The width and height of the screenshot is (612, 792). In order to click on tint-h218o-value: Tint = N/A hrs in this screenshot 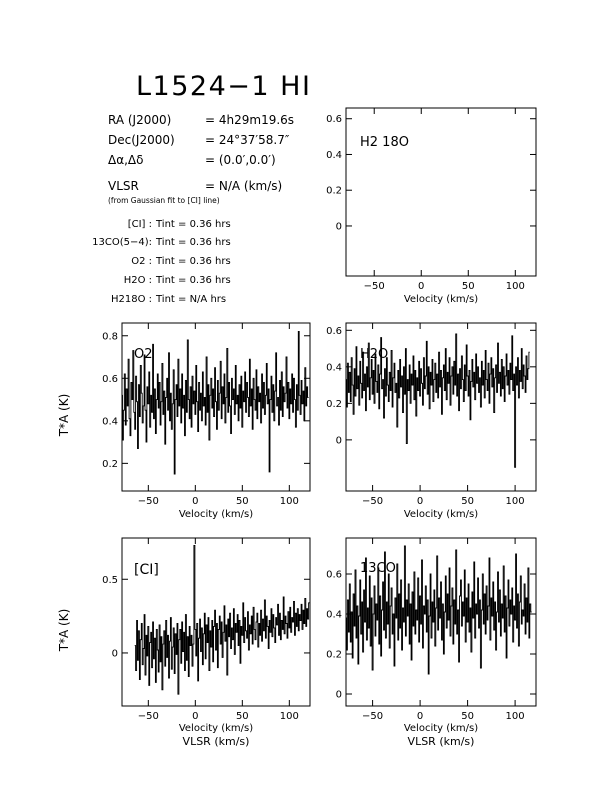, I will do `click(190, 299)`.